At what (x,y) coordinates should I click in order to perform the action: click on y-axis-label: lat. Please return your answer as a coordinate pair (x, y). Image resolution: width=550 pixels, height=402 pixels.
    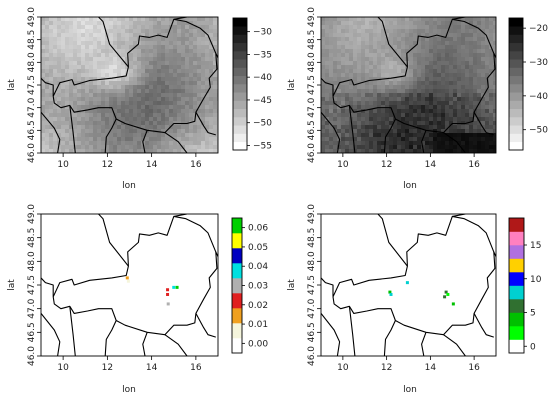
    Looking at the image, I should click on (12, 85).